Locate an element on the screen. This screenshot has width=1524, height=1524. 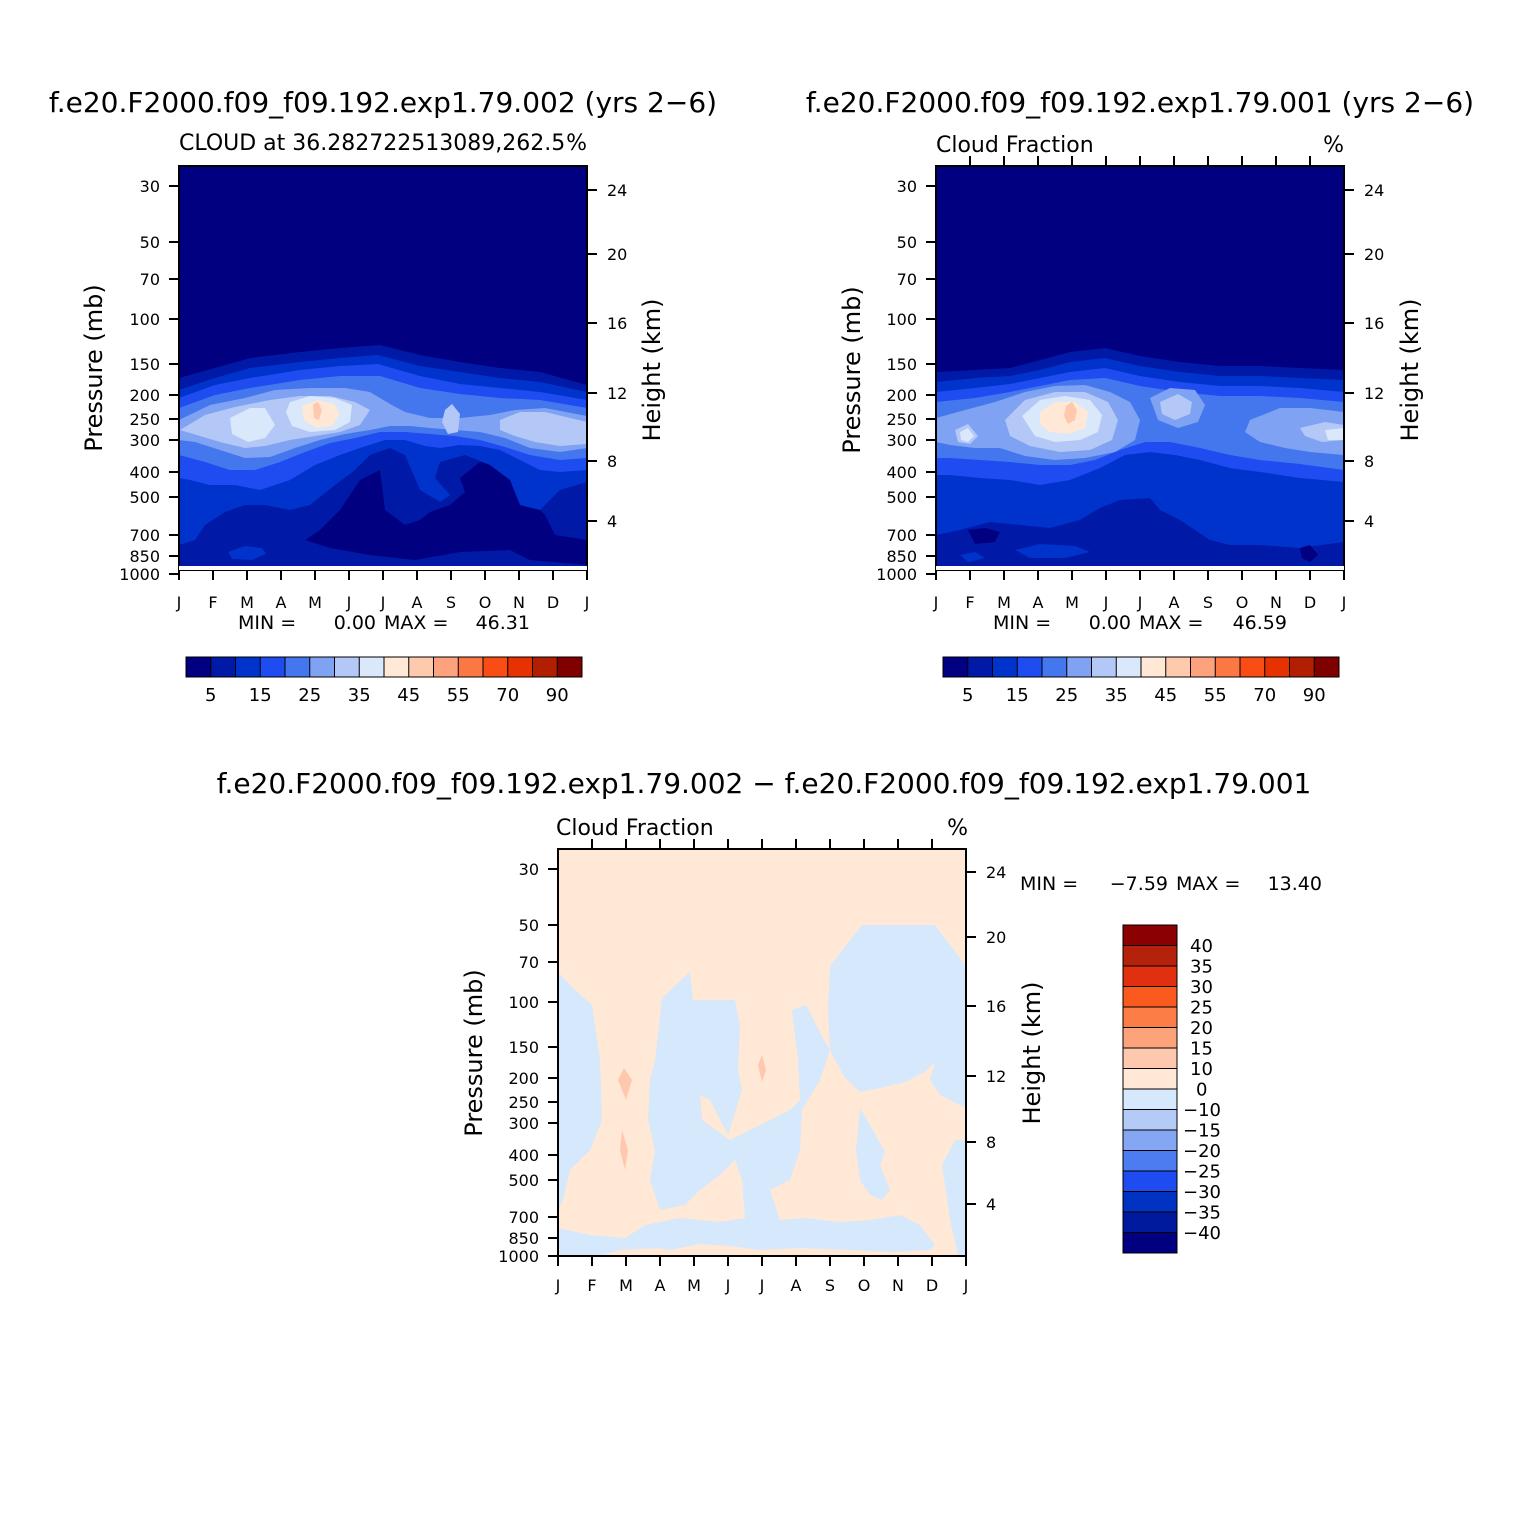
colorbar-tick-label: 30 is located at coordinates (1201, 987).